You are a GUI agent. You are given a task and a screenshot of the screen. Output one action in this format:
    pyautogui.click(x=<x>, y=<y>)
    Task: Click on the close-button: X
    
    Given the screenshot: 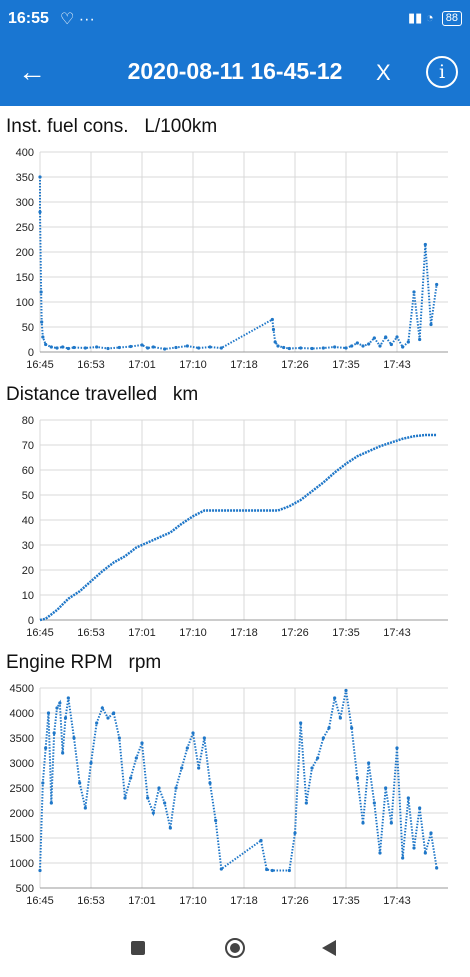 What is the action you would take?
    pyautogui.click(x=383, y=72)
    